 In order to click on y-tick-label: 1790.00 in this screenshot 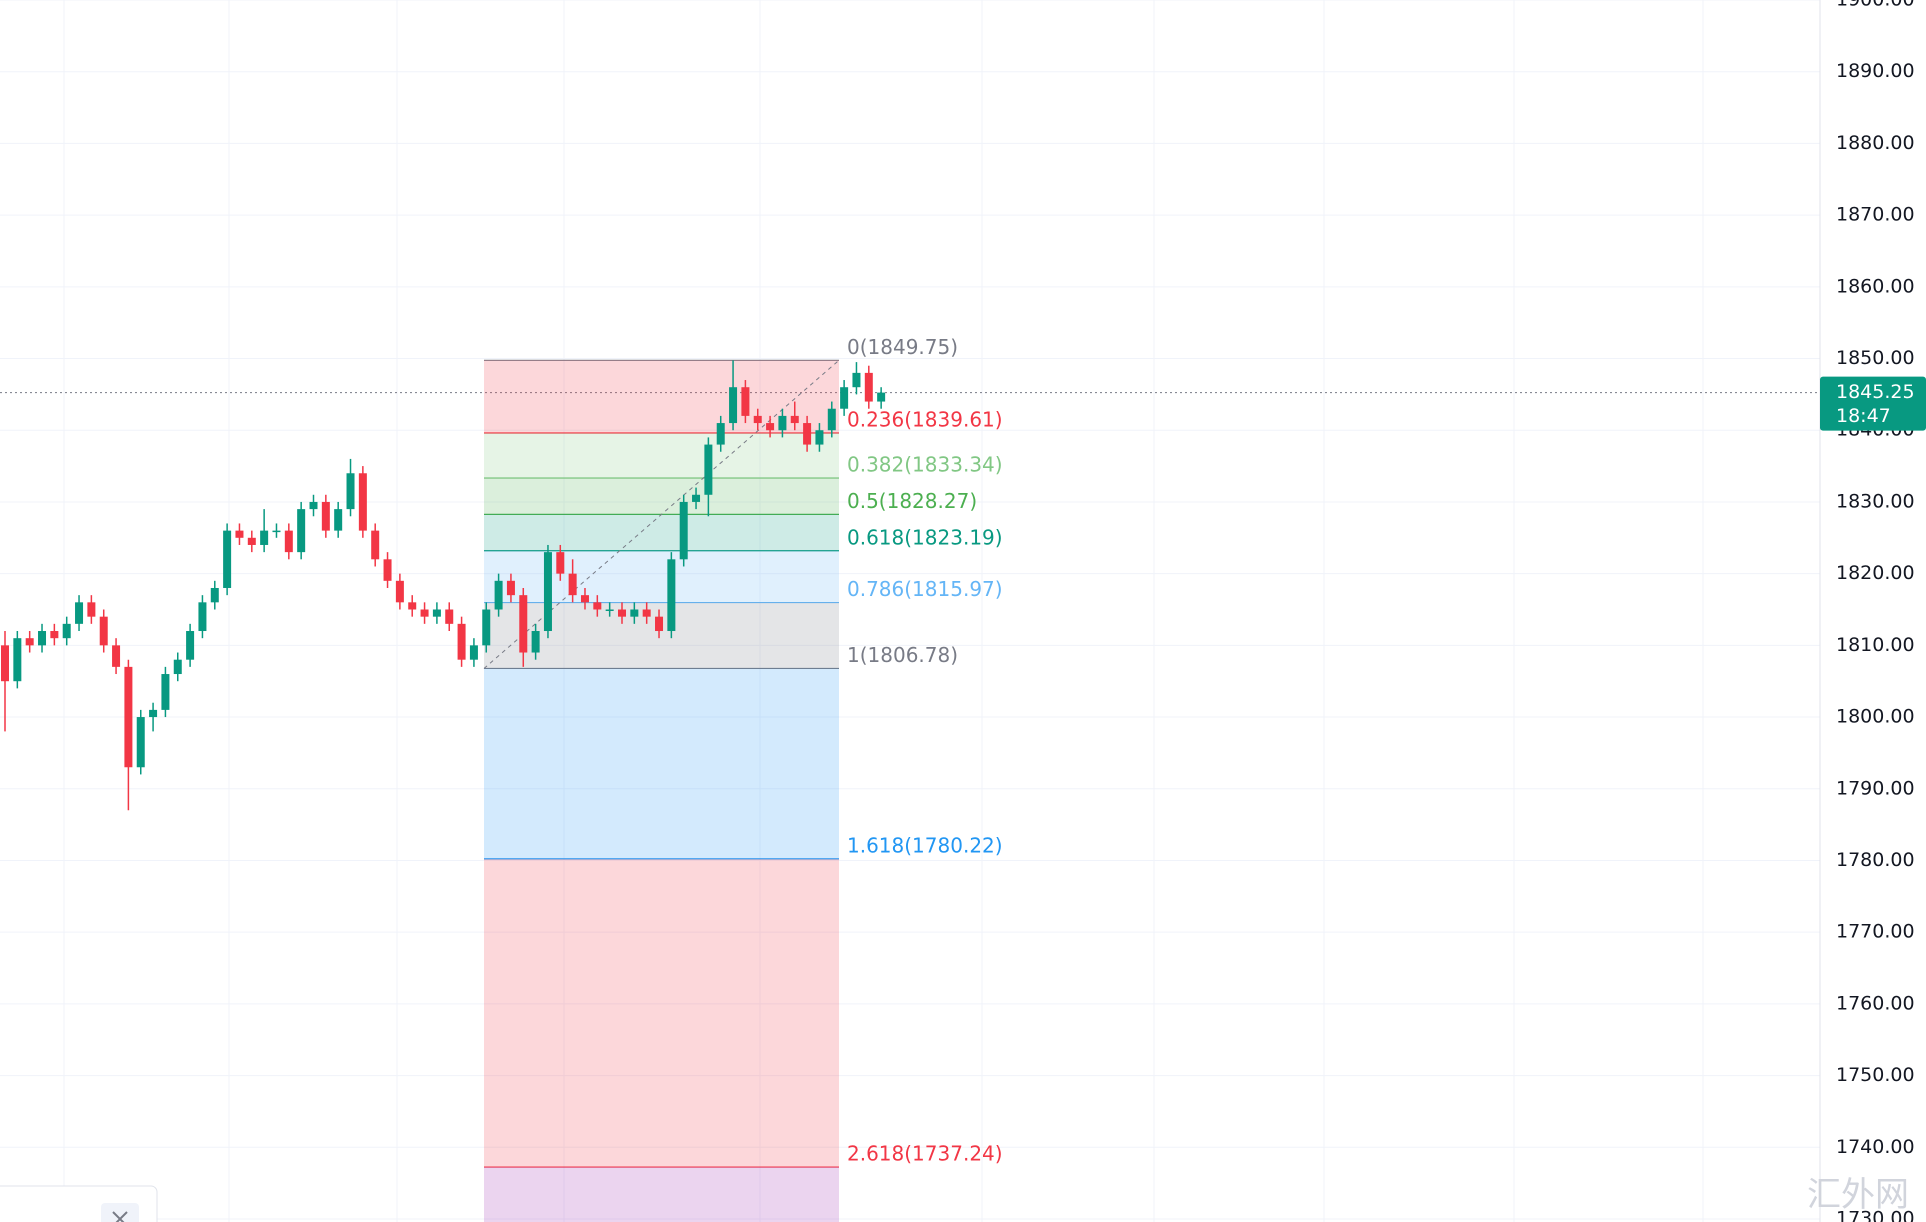, I will do `click(1875, 788)`.